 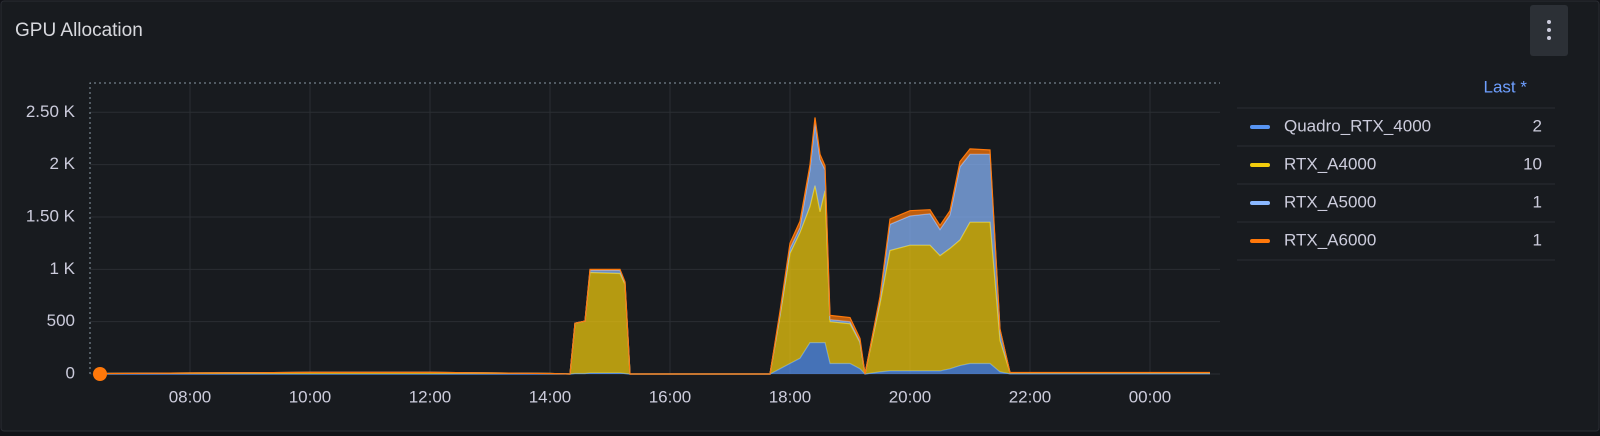 I want to click on x-tick-label: 14:00, so click(x=550, y=396).